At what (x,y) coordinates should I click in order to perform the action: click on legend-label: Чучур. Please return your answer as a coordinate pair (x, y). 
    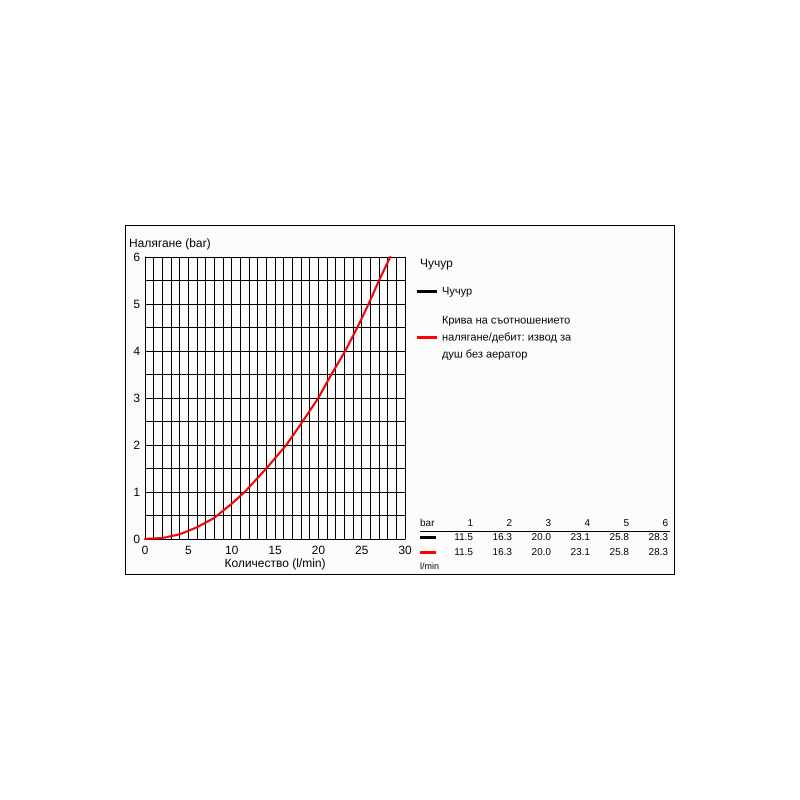
    Looking at the image, I should click on (457, 292).